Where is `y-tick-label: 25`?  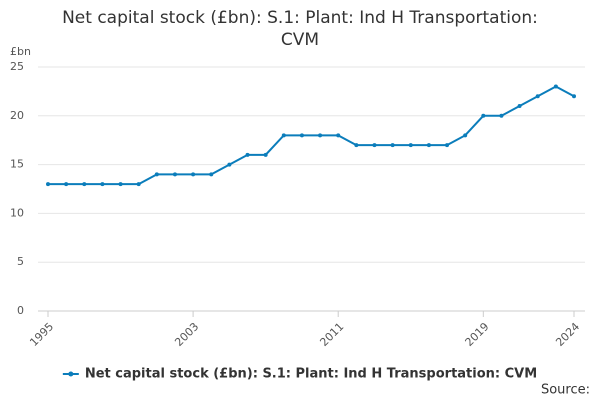 y-tick-label: 25 is located at coordinates (17, 66).